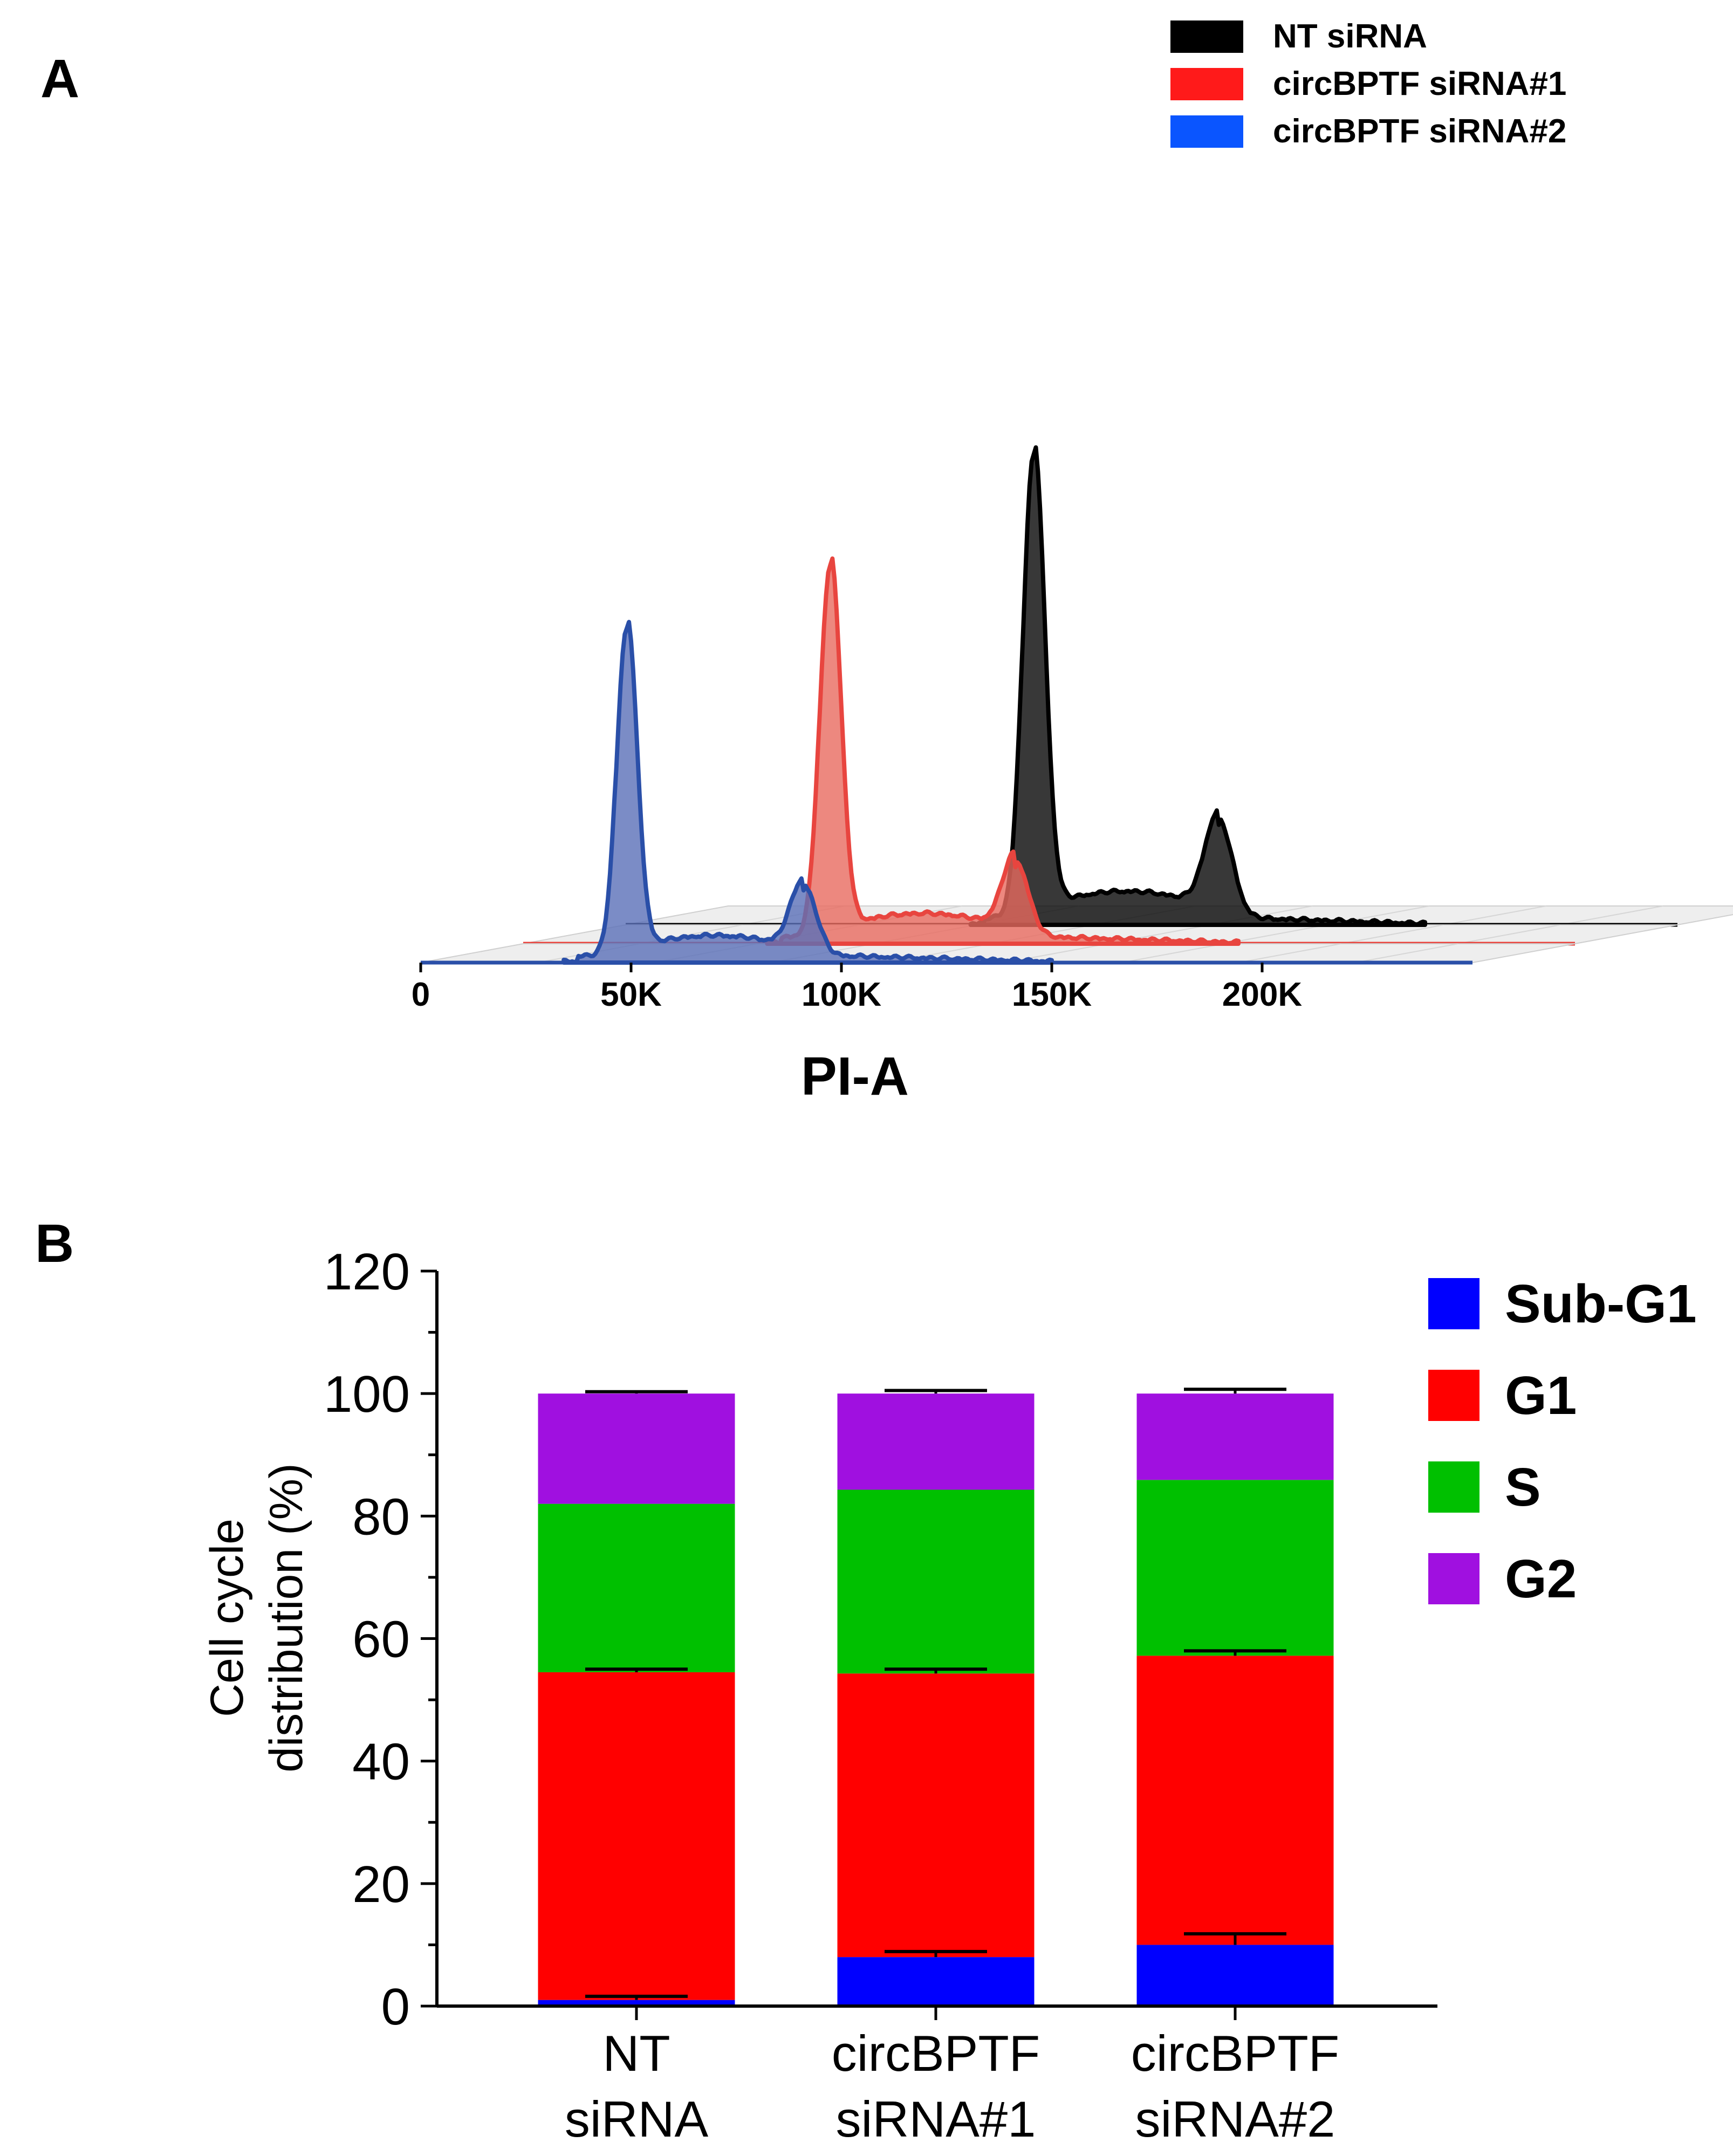 Image resolution: width=1733 pixels, height=2156 pixels. Describe the element at coordinates (636, 2003) in the screenshot. I see `bar-sub-g1-nt-sirna` at that location.